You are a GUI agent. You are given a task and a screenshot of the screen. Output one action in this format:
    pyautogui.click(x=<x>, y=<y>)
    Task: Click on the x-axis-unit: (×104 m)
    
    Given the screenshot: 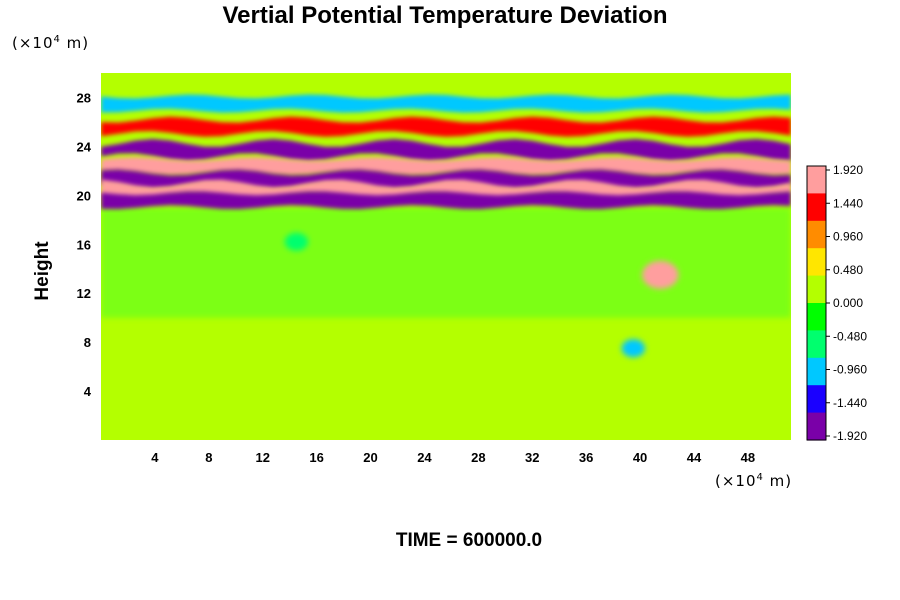 What is the action you would take?
    pyautogui.click(x=753, y=481)
    